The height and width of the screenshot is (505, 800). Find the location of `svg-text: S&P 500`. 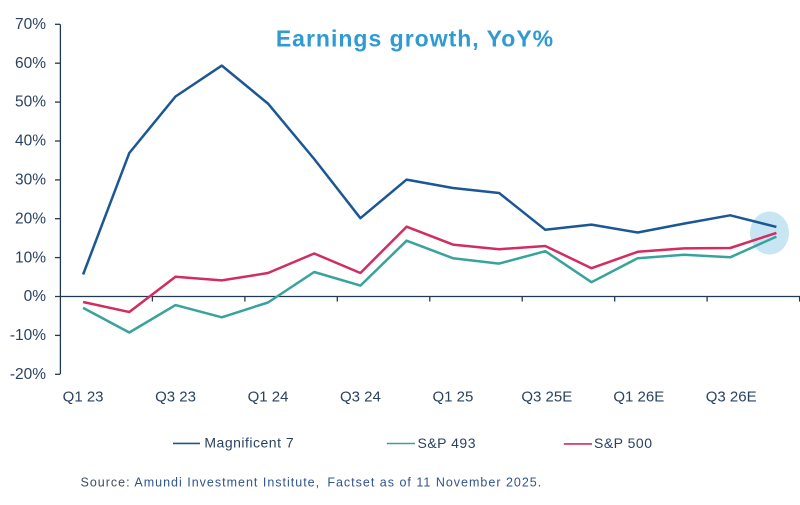

svg-text: S&P 500 is located at coordinates (623, 443).